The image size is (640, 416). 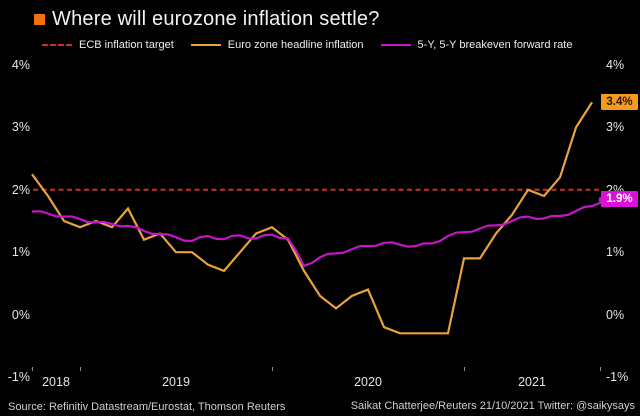 I want to click on x-tick-label: 2020, so click(x=368, y=382).